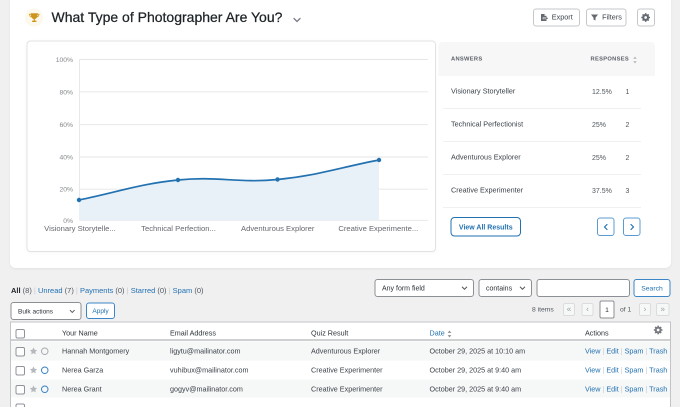 This screenshot has height=407, width=680. I want to click on svg-text: 80%, so click(66, 92).